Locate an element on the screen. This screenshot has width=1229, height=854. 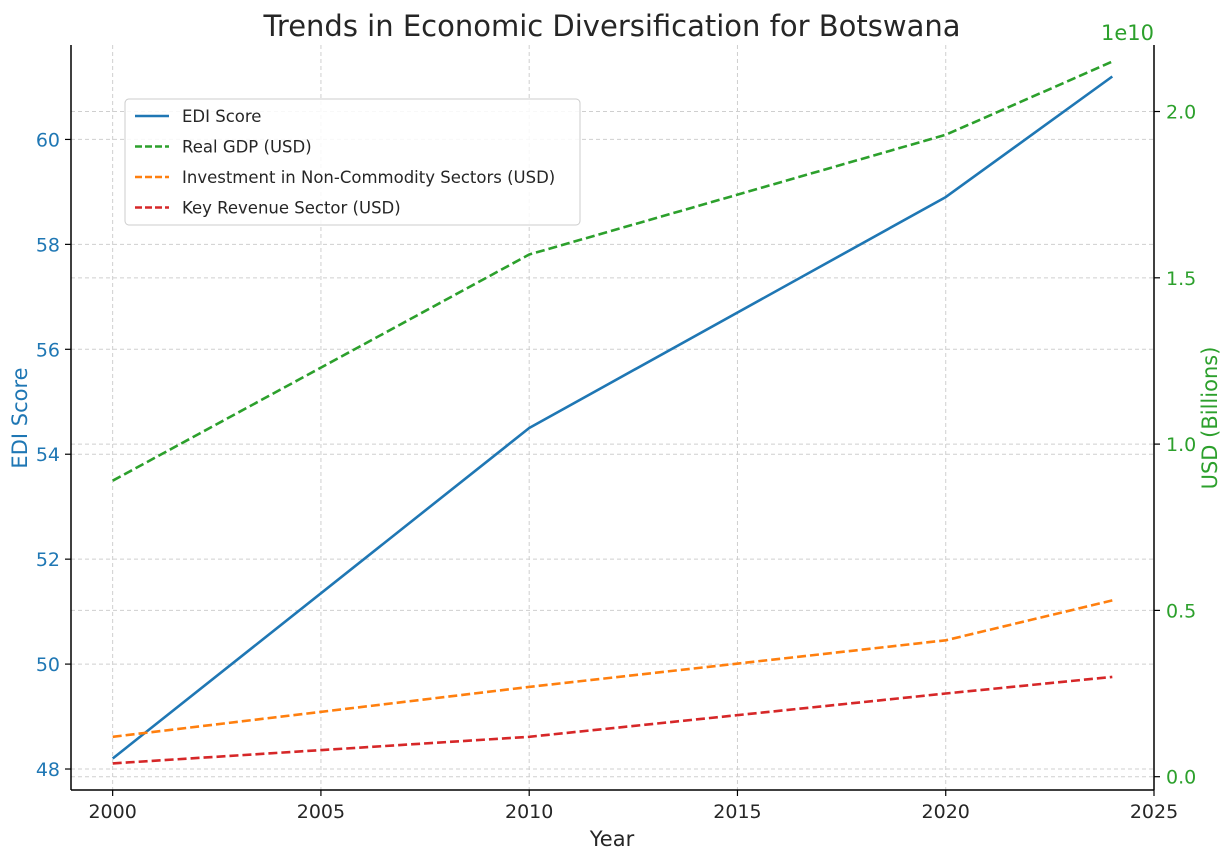
x-tick-label: 2005 is located at coordinates (321, 812).